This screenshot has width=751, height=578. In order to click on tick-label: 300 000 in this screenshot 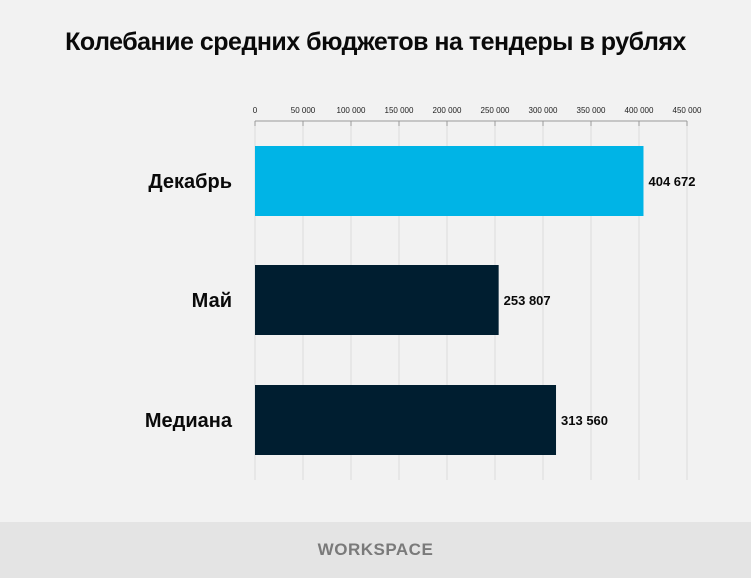, I will do `click(543, 110)`.